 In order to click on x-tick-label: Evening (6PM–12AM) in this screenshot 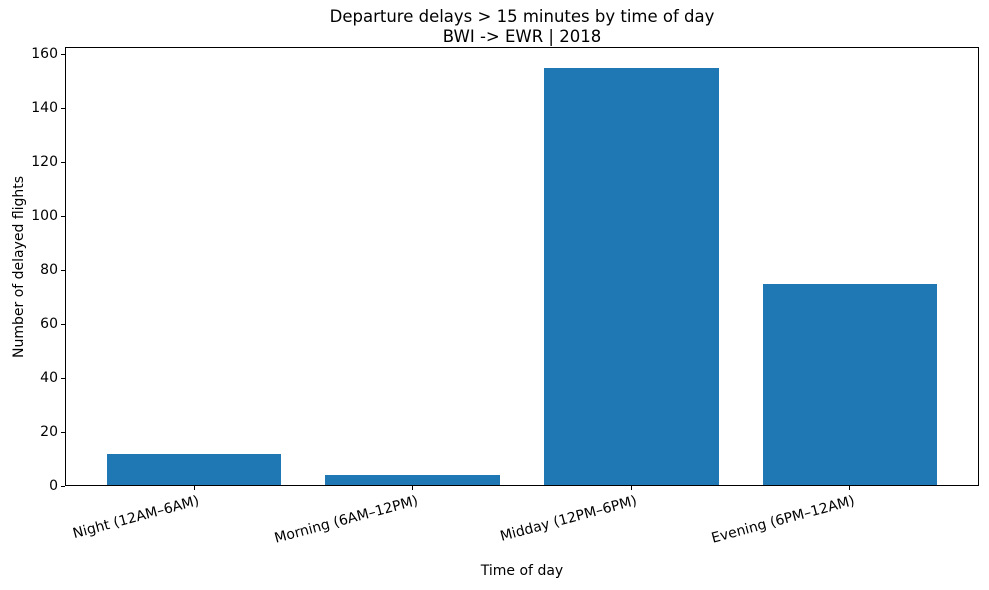, I will do `click(783, 520)`.